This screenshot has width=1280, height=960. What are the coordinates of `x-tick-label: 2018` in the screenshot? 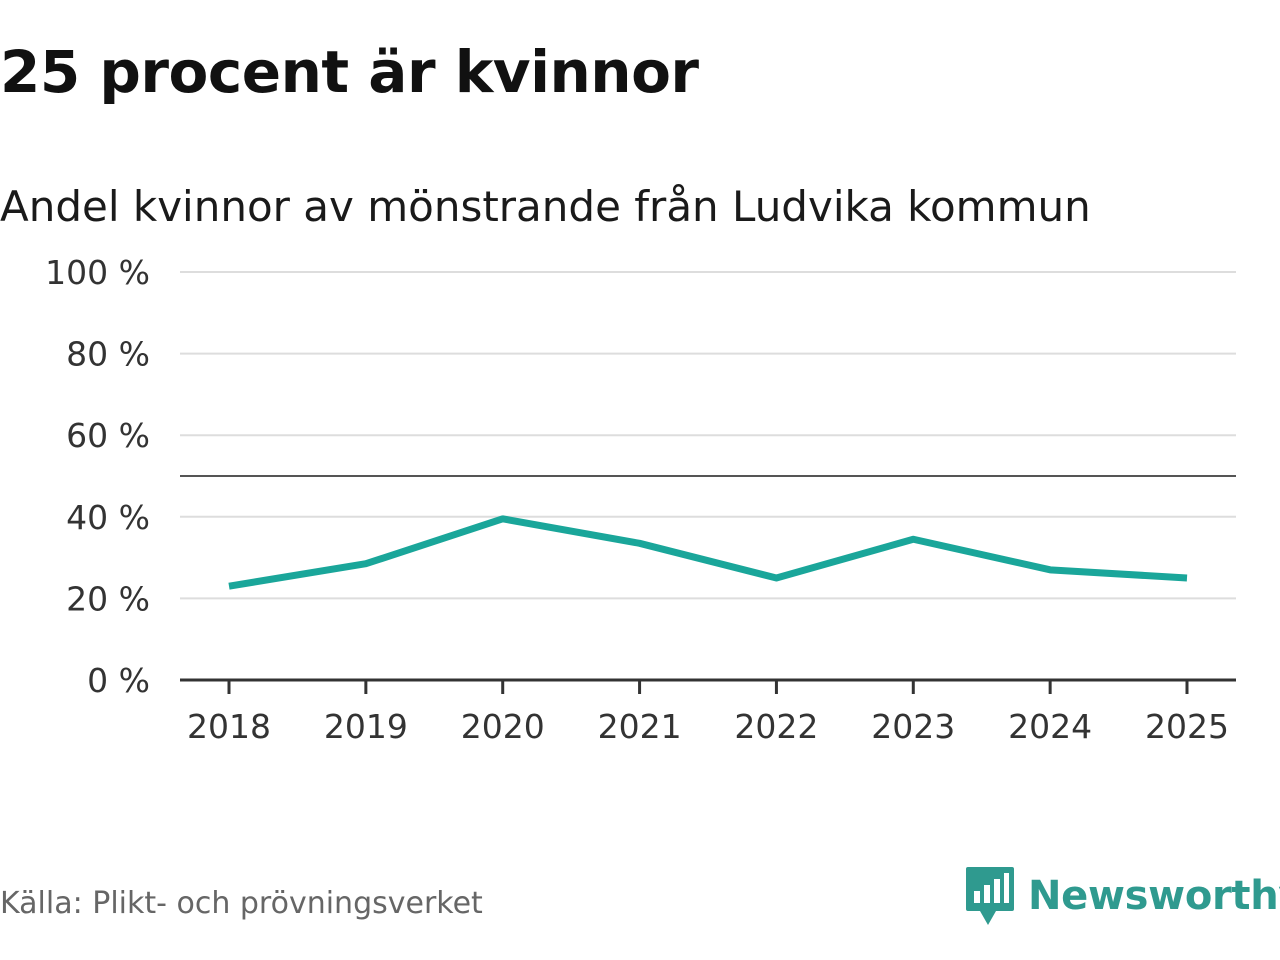 It's located at (229, 726).